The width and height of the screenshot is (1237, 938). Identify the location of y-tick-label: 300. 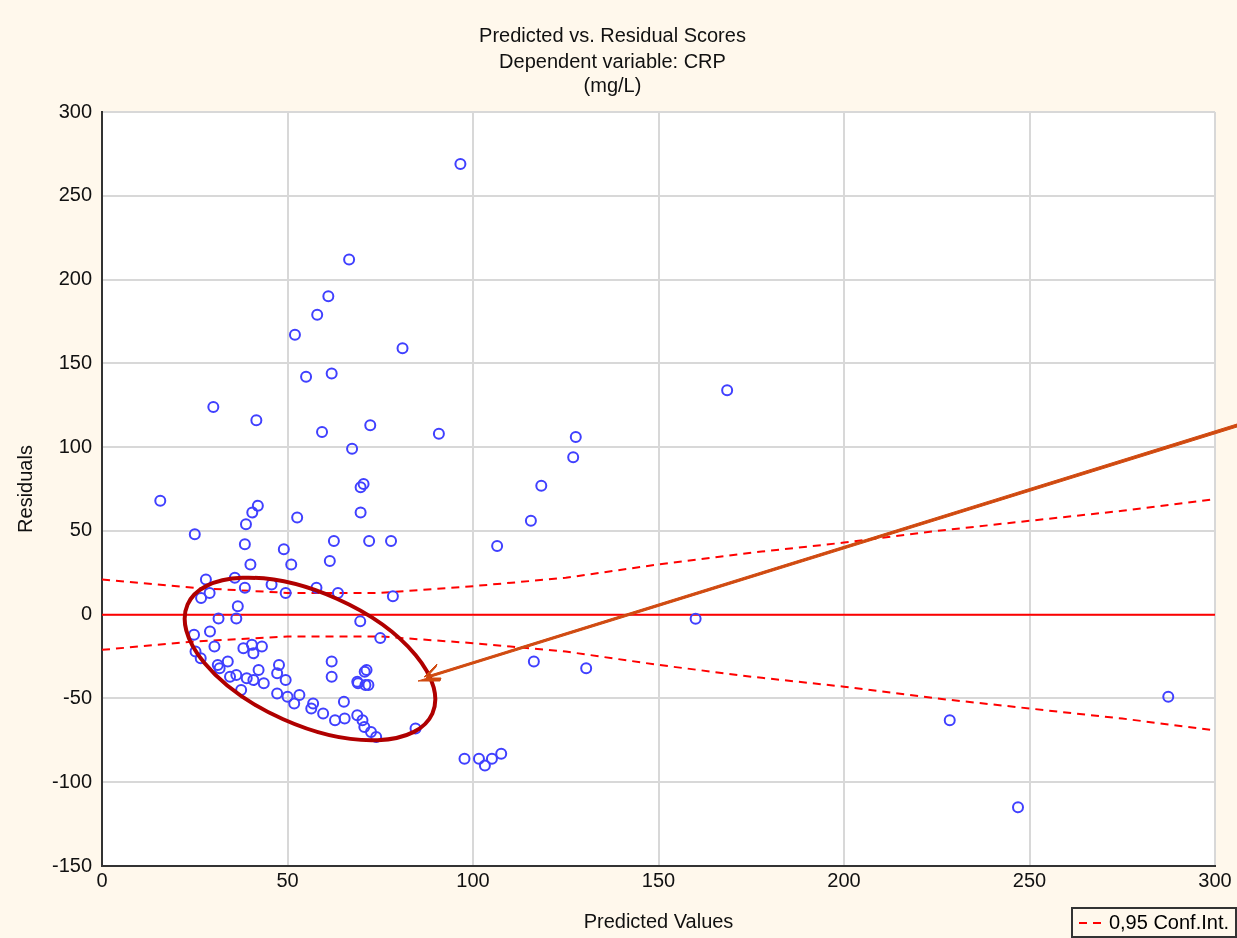
(75, 110).